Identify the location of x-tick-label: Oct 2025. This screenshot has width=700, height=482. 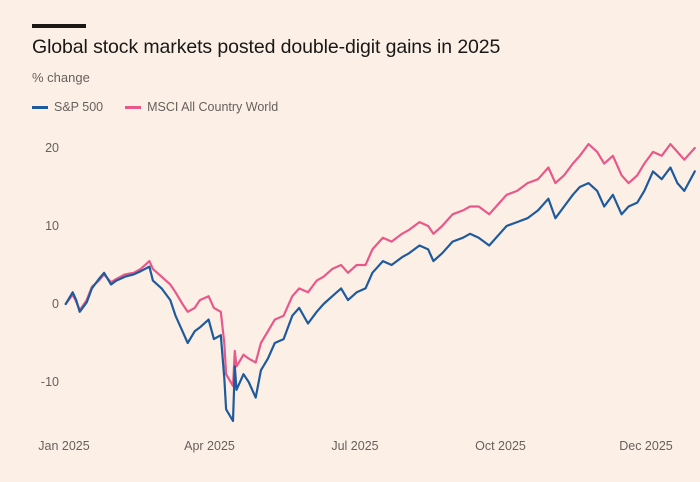
(500, 446).